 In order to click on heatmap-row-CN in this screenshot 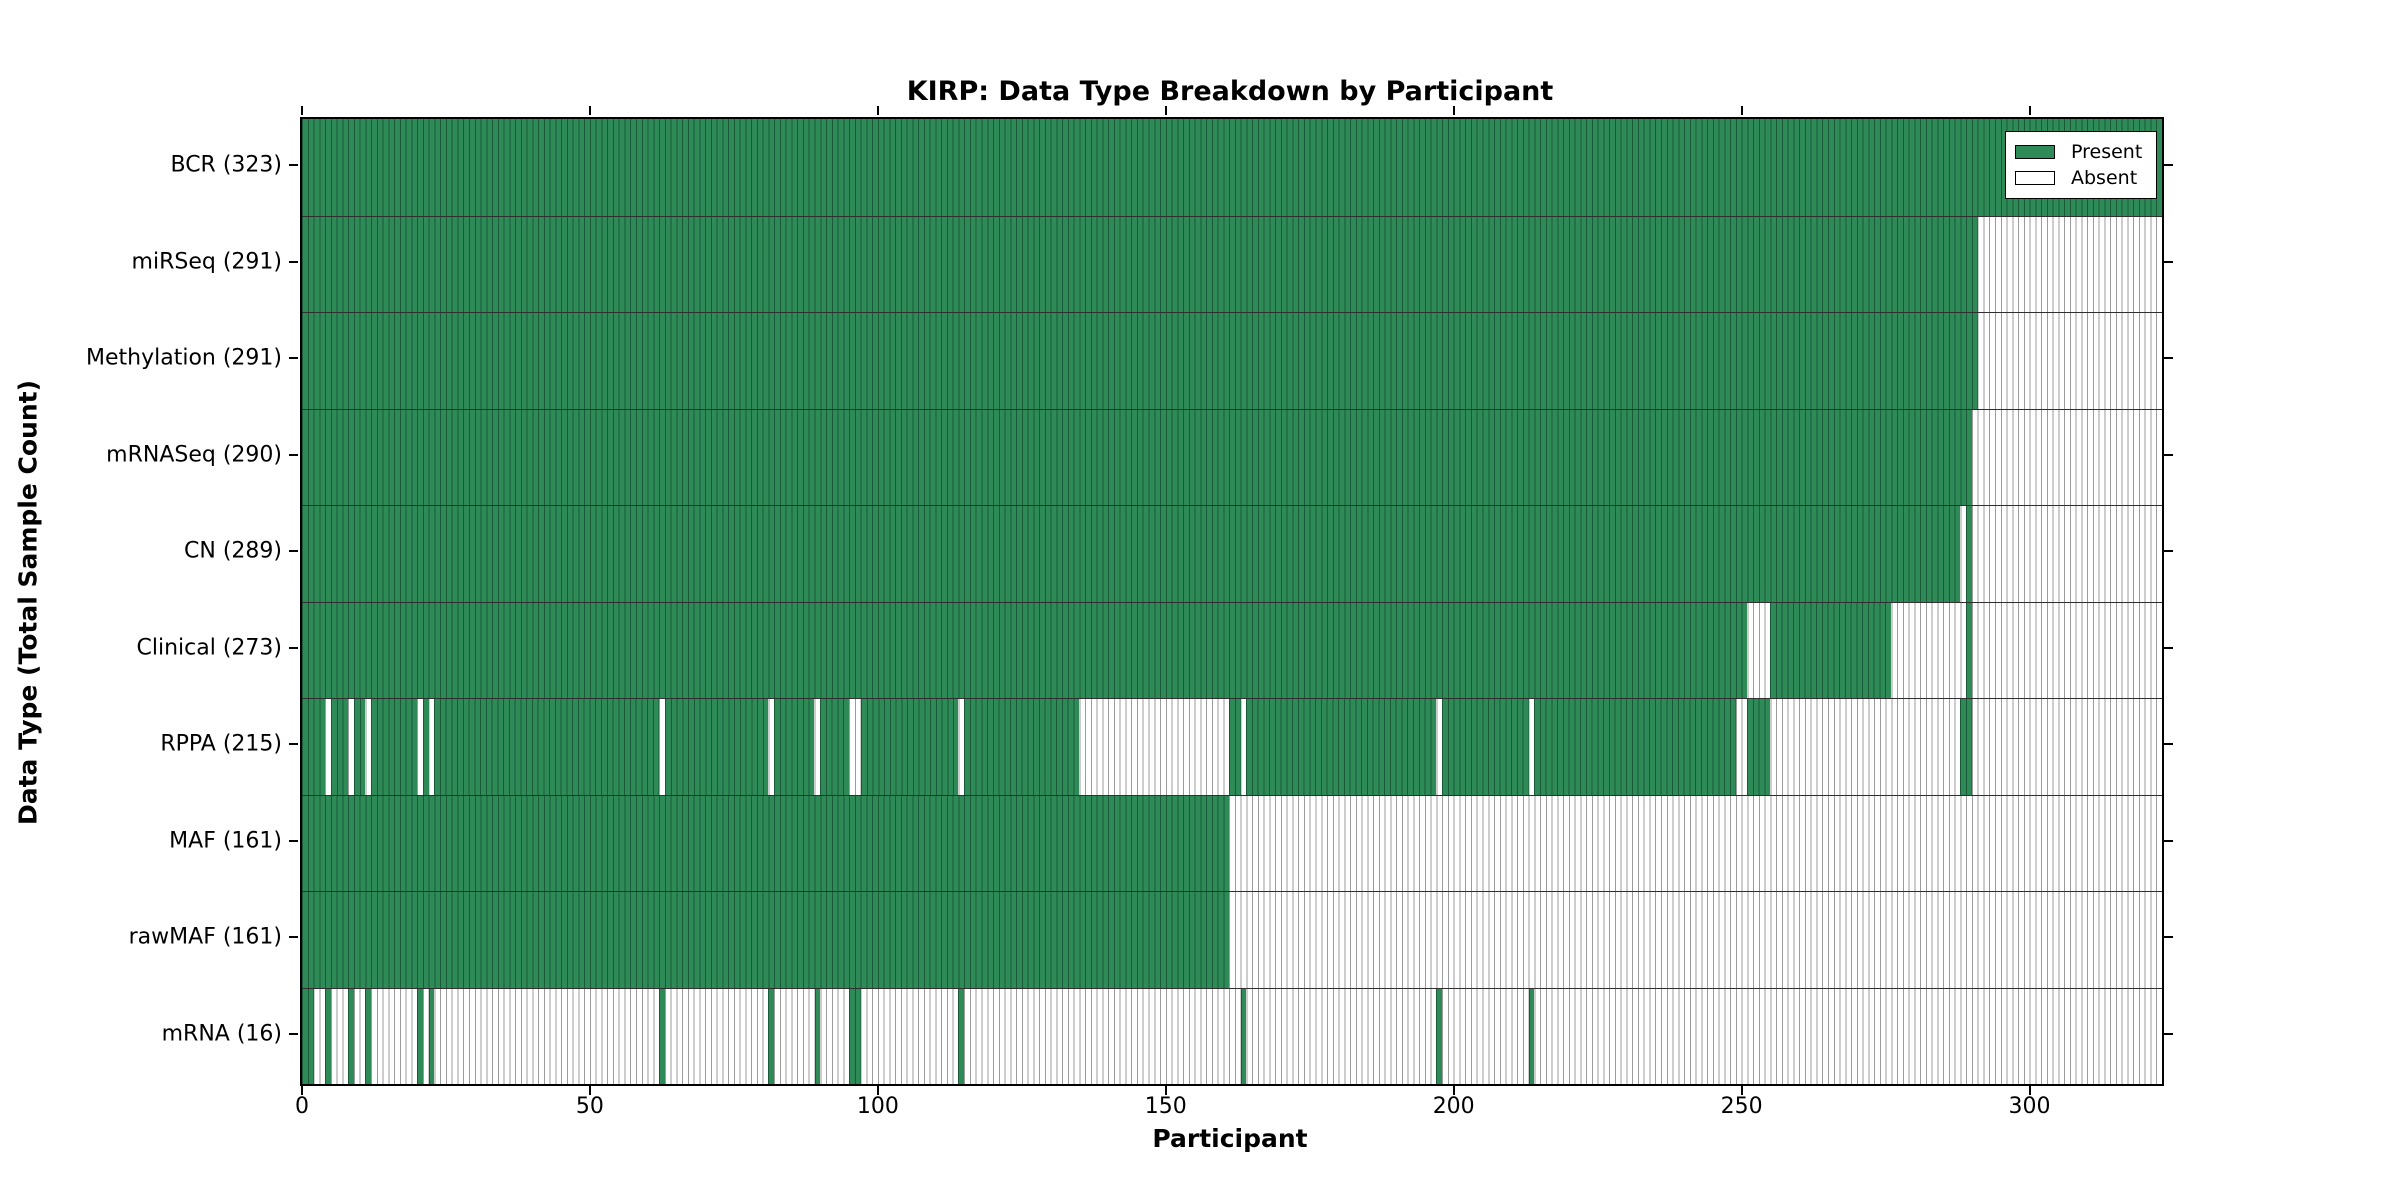, I will do `click(1232, 553)`.